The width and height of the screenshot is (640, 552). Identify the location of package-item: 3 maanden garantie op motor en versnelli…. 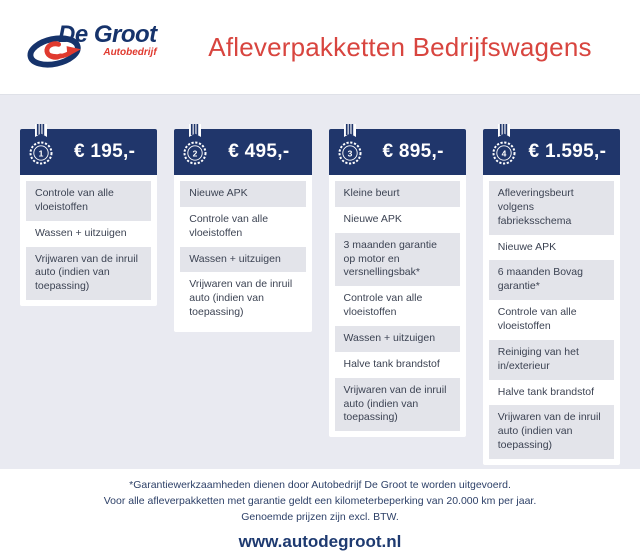
(397, 259).